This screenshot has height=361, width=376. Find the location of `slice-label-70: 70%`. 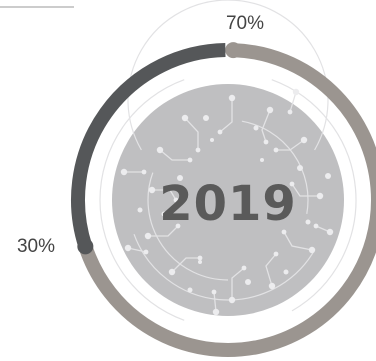

slice-label-70: 70% is located at coordinates (245, 23).